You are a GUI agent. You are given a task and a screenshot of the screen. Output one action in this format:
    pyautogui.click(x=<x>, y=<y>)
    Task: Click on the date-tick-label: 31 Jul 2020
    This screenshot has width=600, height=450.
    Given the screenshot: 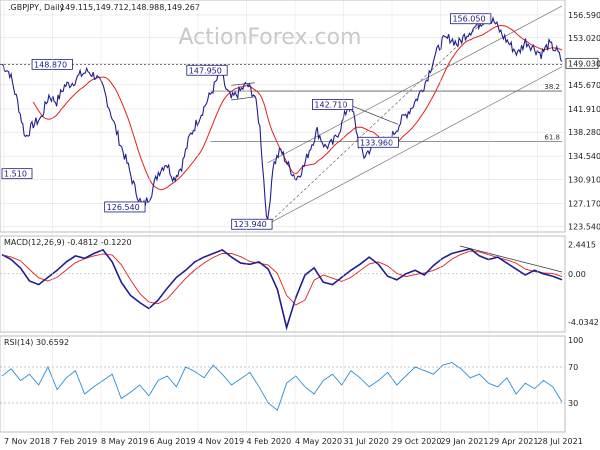 What is the action you would take?
    pyautogui.click(x=366, y=441)
    